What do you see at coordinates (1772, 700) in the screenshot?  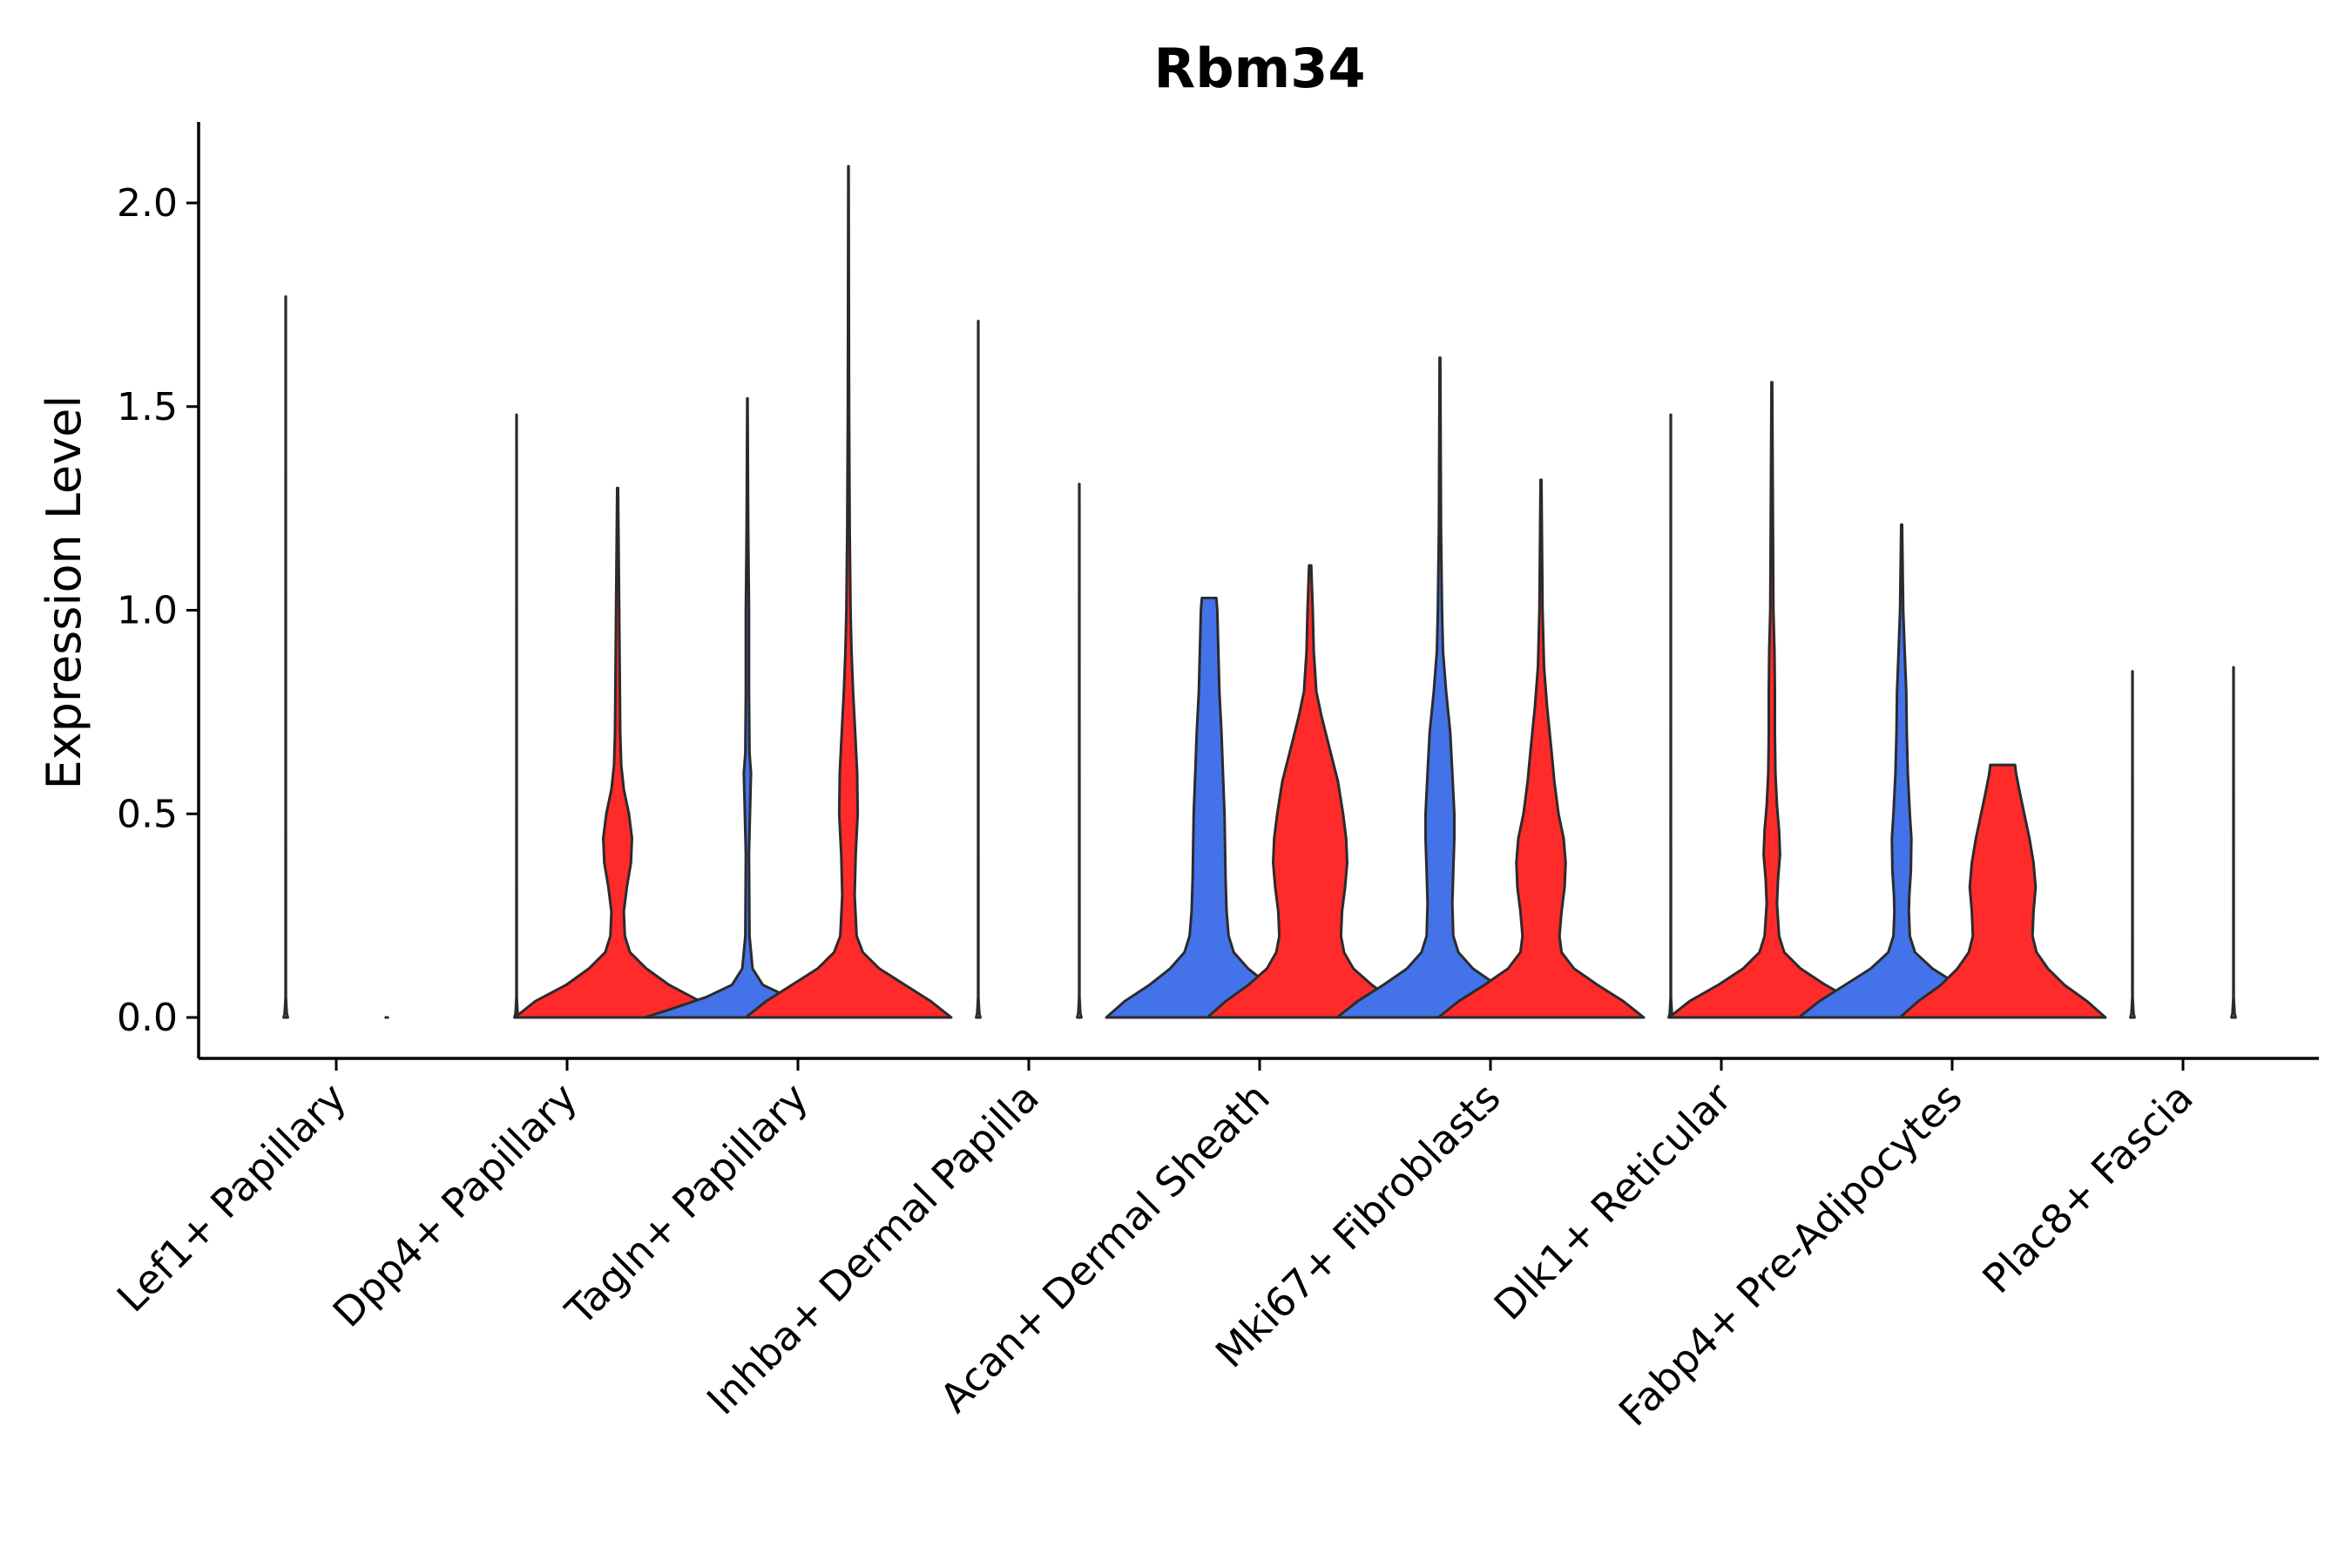 I see `violin-dlk1-reticular-red` at bounding box center [1772, 700].